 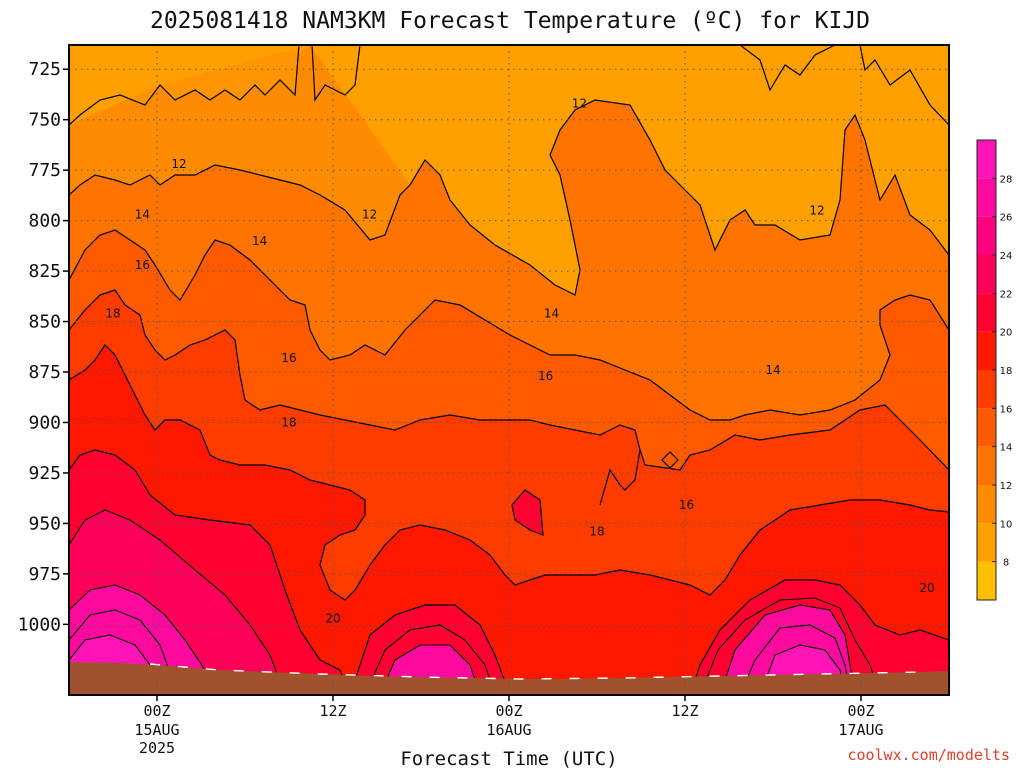 What do you see at coordinates (44, 322) in the screenshot?
I see `y-tick-label: 850` at bounding box center [44, 322].